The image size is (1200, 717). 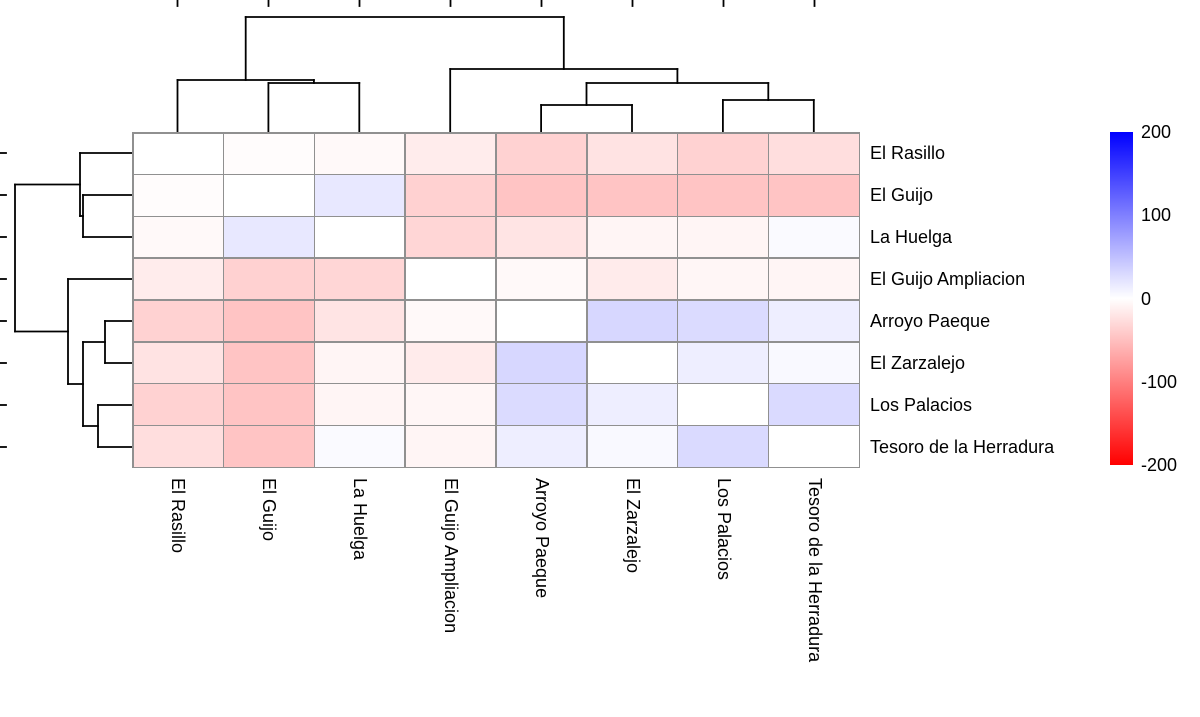 What do you see at coordinates (930, 321) in the screenshot?
I see `row-label: Arroyo Paeque` at bounding box center [930, 321].